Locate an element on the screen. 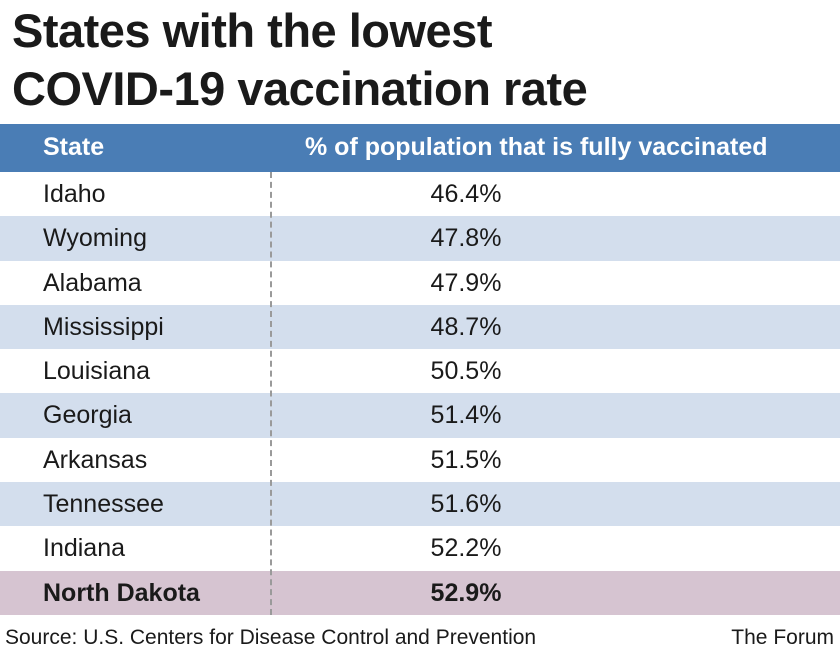 The image size is (840, 651). table-row: Tennessee 51.6% is located at coordinates (420, 504).